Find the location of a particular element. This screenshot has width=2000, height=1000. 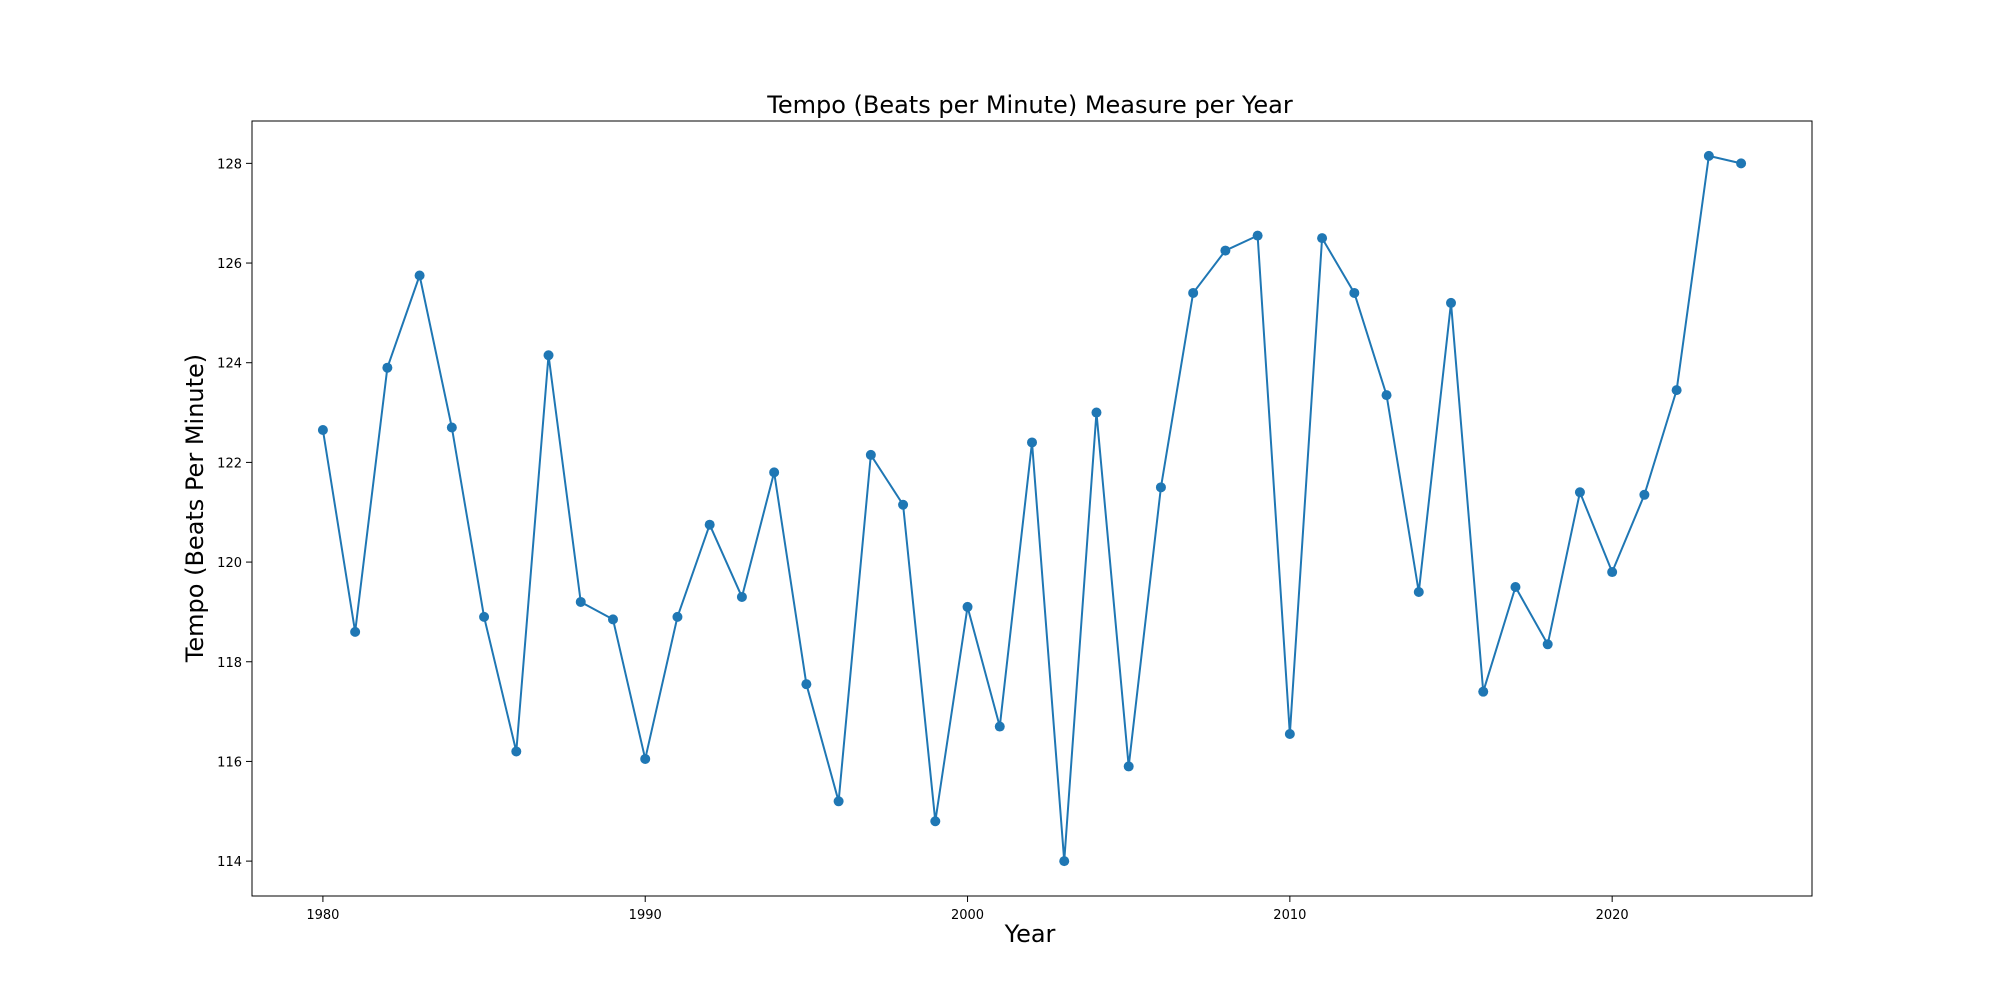

y-tick-label: 128 is located at coordinates (229, 164).